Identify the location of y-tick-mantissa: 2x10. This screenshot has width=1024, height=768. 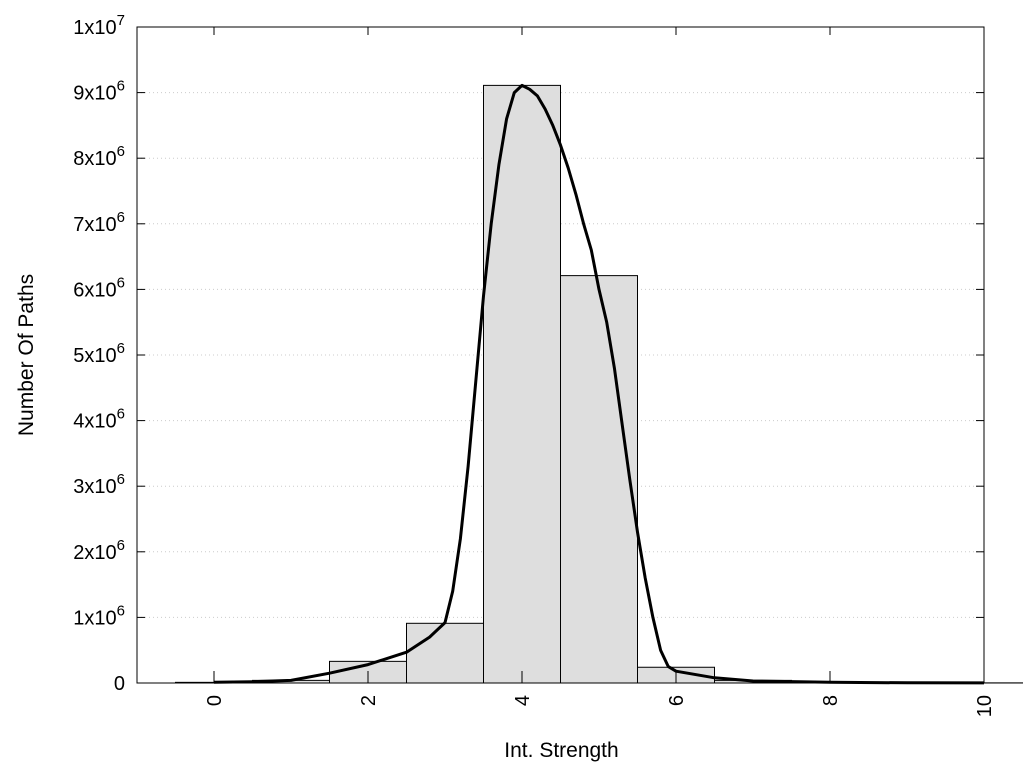
(94, 553).